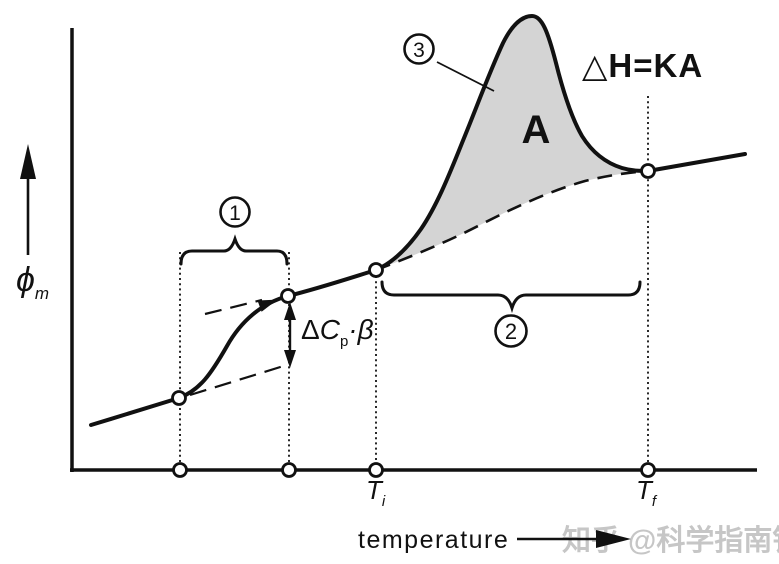 The width and height of the screenshot is (779, 564). What do you see at coordinates (376, 470) in the screenshot?
I see `axis-marker-ti` at bounding box center [376, 470].